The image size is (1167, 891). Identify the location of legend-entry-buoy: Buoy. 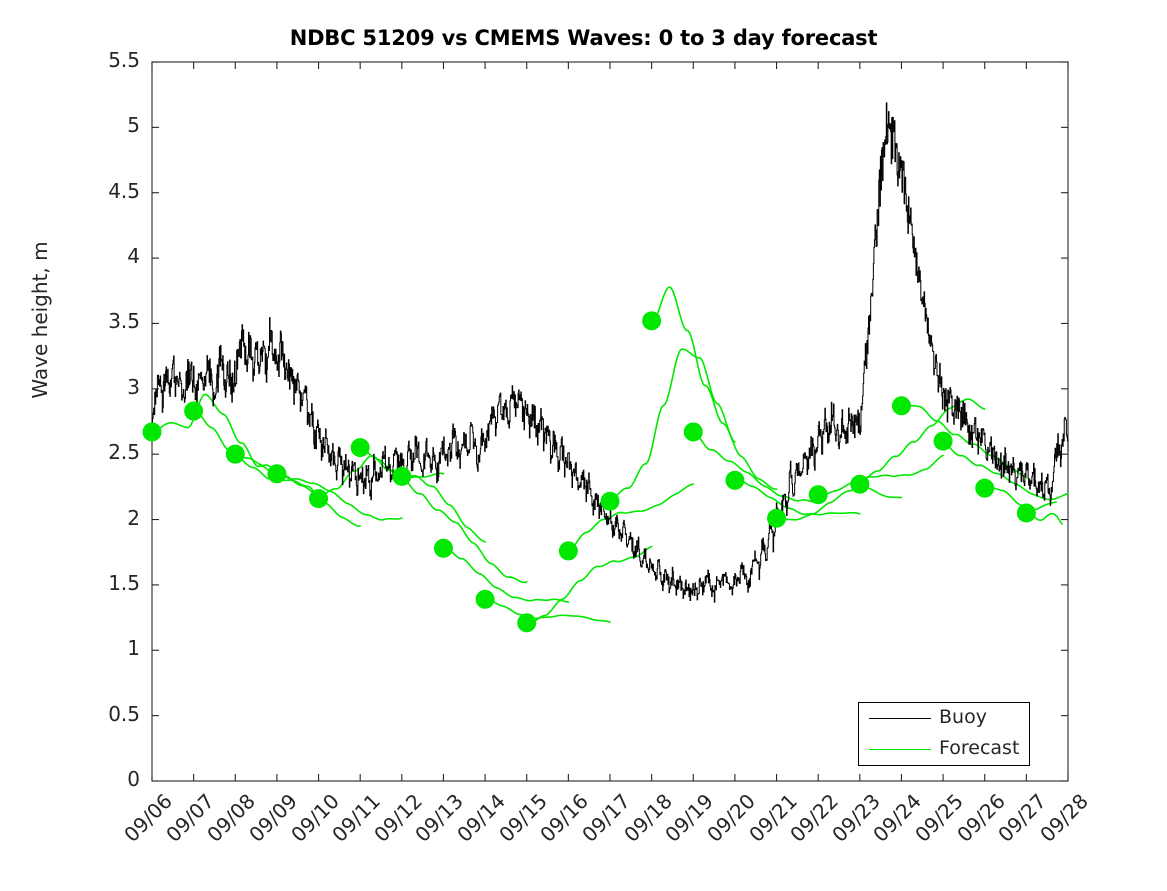
(945, 719).